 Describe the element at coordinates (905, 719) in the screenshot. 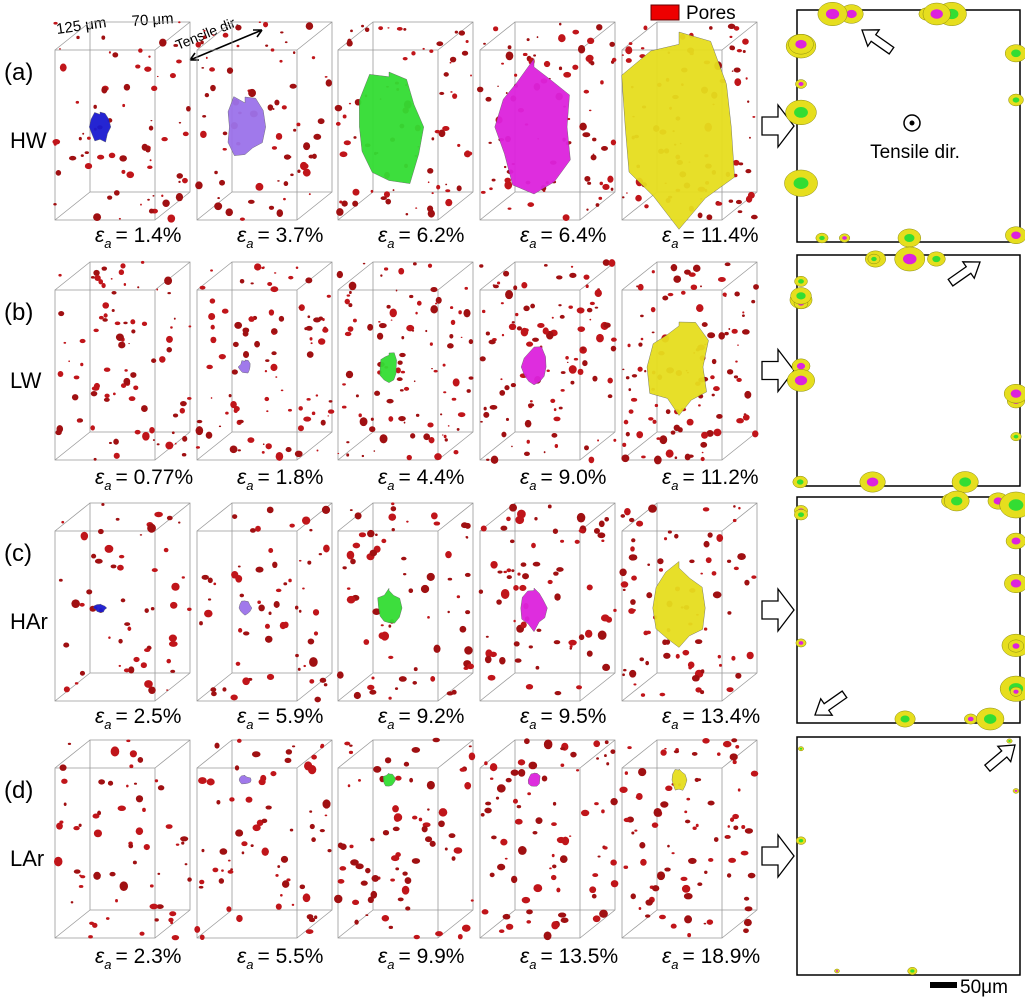

I see `fracture-patch-core` at that location.